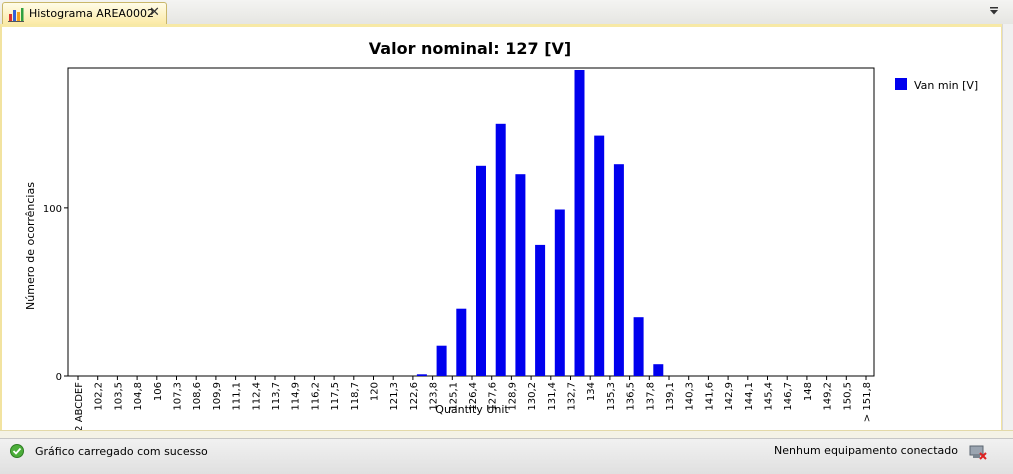  Describe the element at coordinates (709, 396) in the screenshot. I see `x-tick-label-32: 141,6` at that location.